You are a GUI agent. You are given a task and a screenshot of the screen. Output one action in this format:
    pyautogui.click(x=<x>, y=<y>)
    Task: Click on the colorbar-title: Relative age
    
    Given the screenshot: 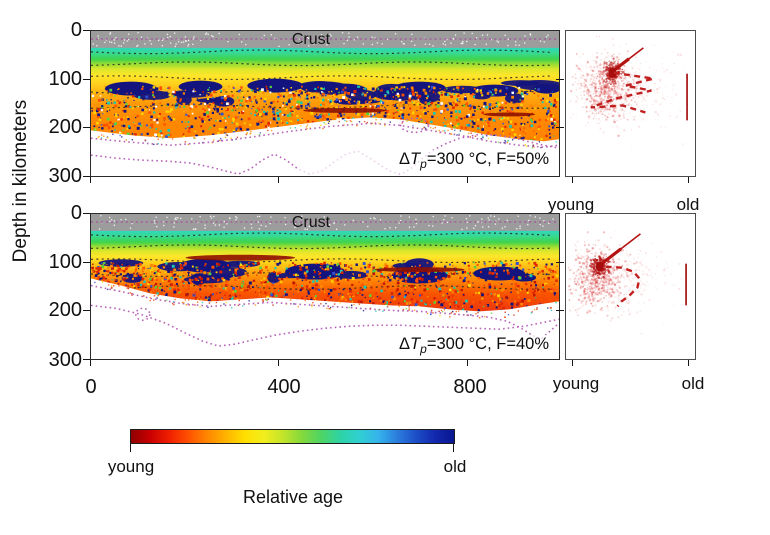 What is the action you would take?
    pyautogui.click(x=293, y=497)
    